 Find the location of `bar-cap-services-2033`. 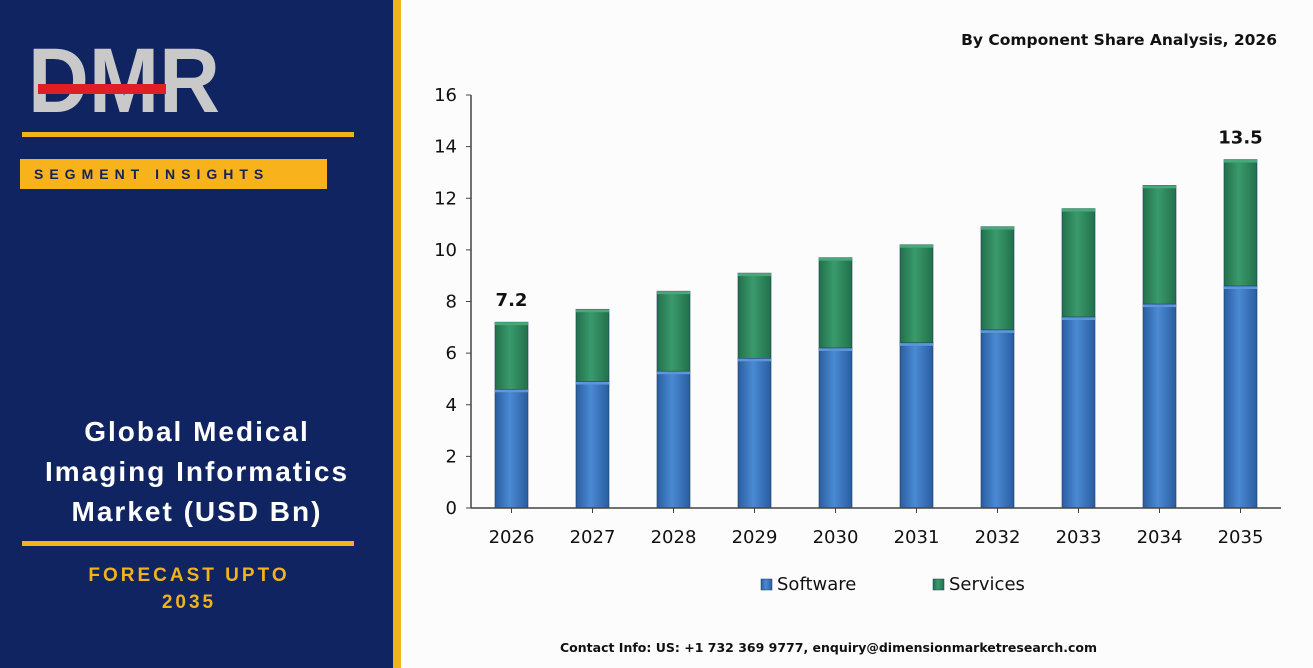

bar-cap-services-2033 is located at coordinates (1078, 210).